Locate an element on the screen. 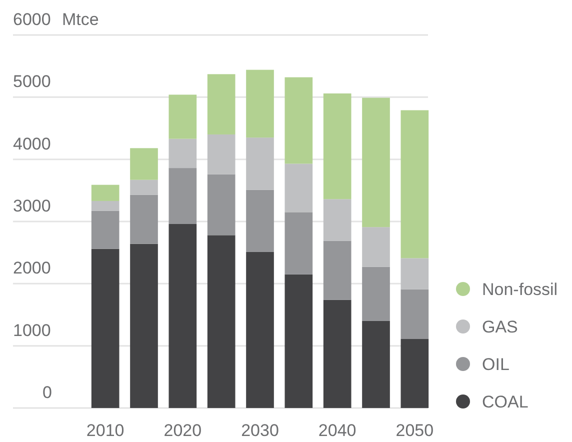  legend-label: OIL is located at coordinates (496, 364).